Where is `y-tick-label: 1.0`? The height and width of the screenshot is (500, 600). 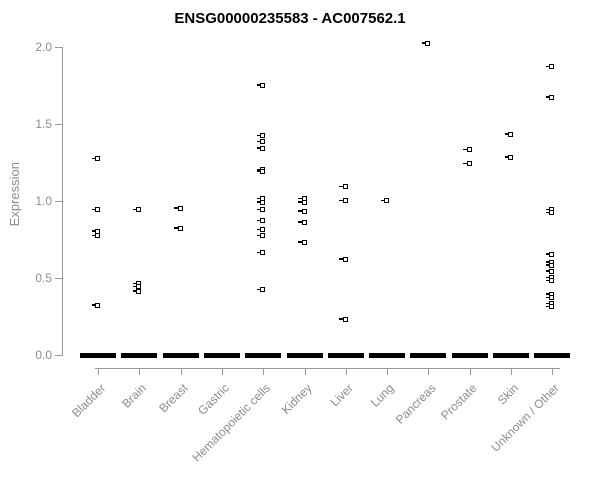
y-tick-label: 1.0 is located at coordinates (43, 201).